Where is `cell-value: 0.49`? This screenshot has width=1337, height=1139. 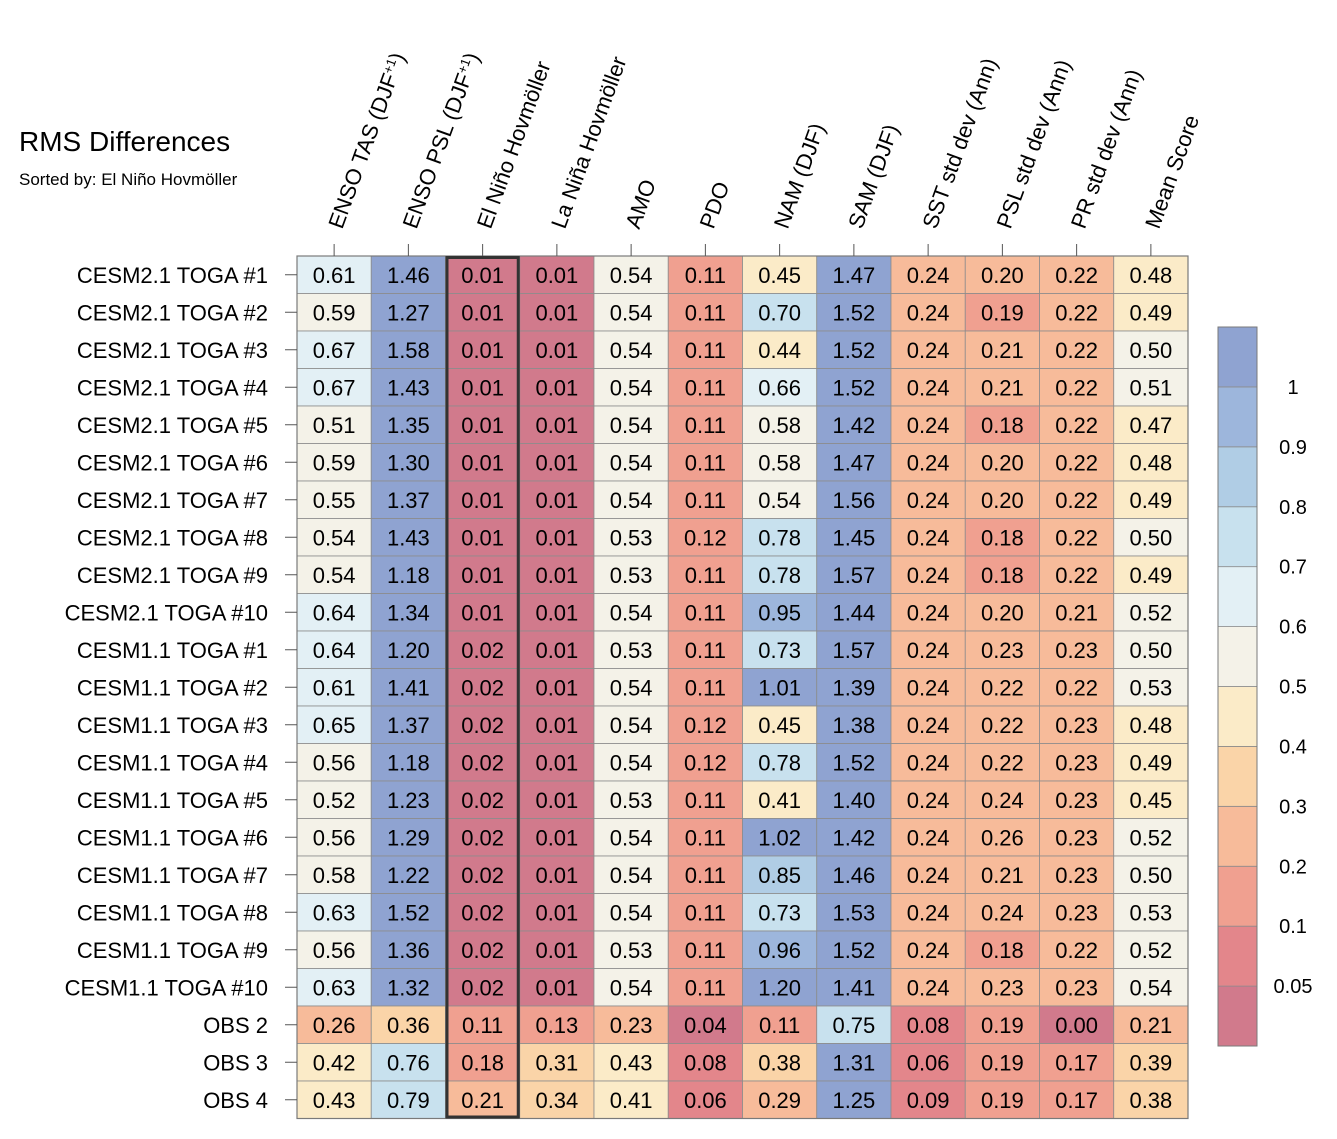
cell-value: 0.49 is located at coordinates (1150, 575).